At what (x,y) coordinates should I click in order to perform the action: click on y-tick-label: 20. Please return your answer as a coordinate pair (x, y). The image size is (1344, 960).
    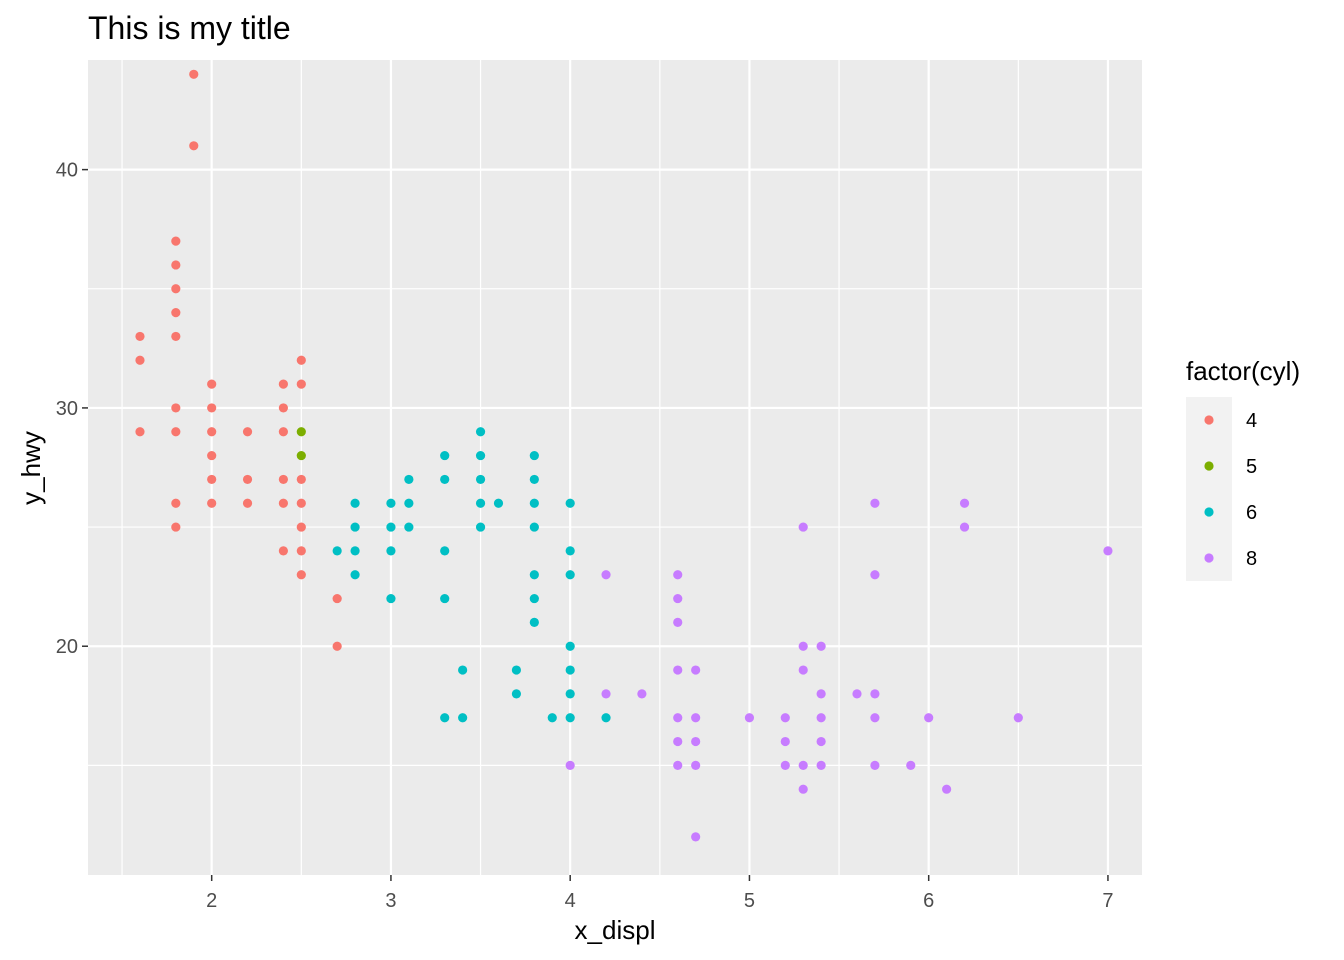
    Looking at the image, I should click on (67, 647).